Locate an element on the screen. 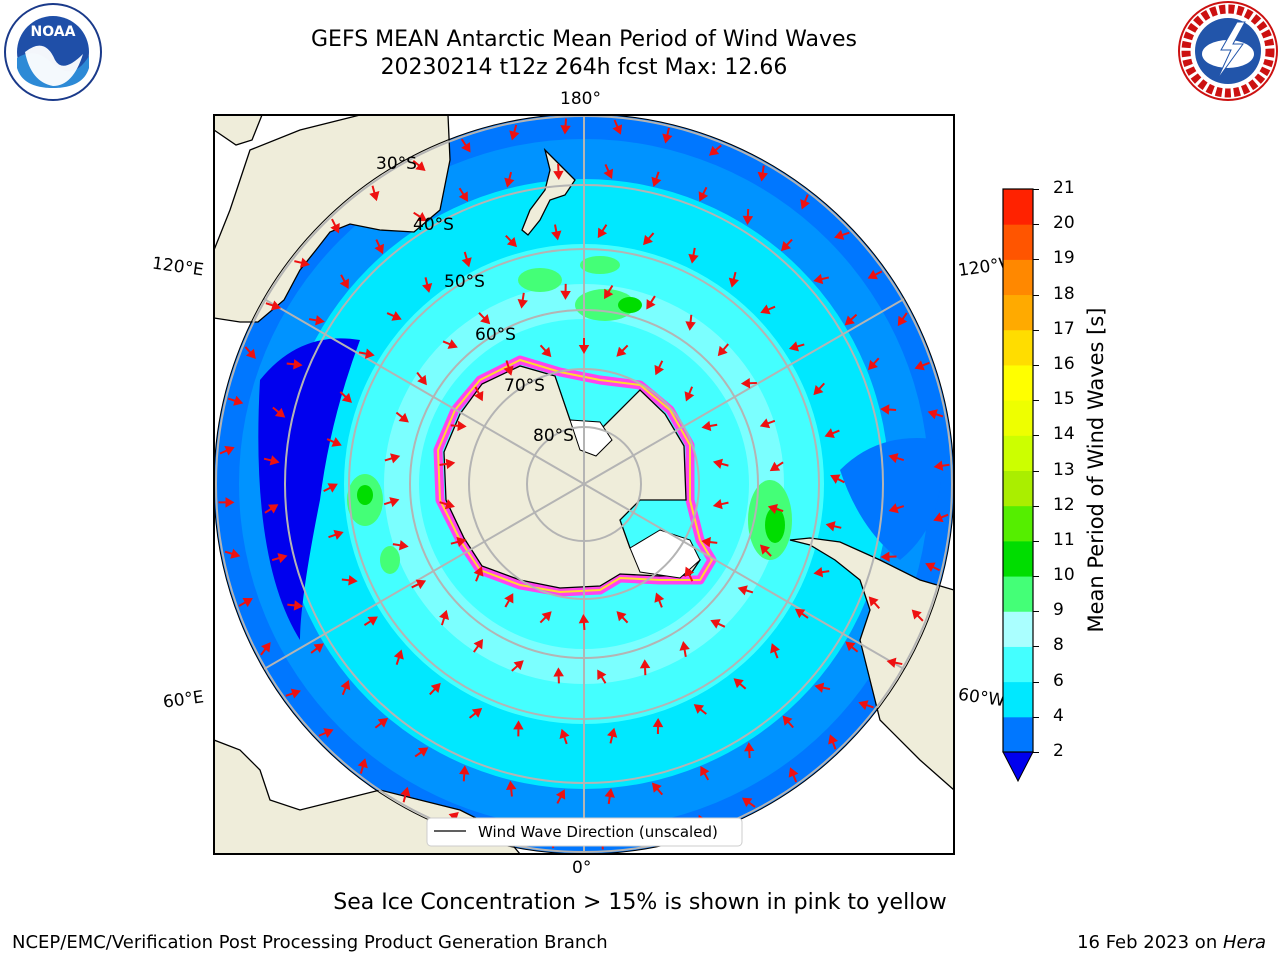  lon-label-60w: 60°W is located at coordinates (981, 698).